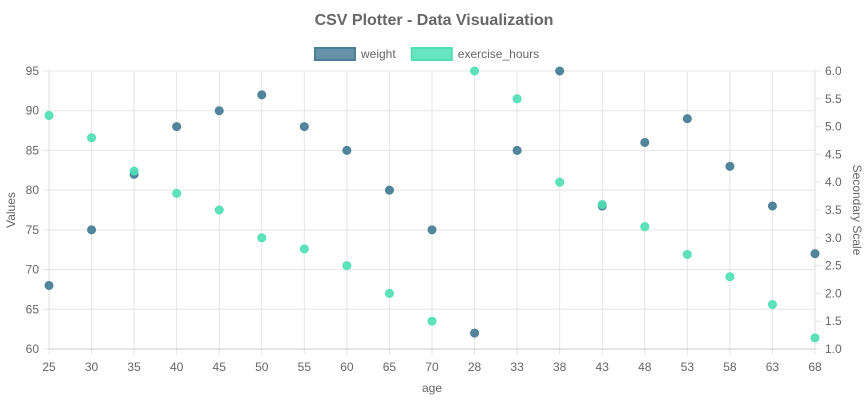 The width and height of the screenshot is (868, 405). What do you see at coordinates (432, 388) in the screenshot?
I see `x-axis-label: age` at bounding box center [432, 388].